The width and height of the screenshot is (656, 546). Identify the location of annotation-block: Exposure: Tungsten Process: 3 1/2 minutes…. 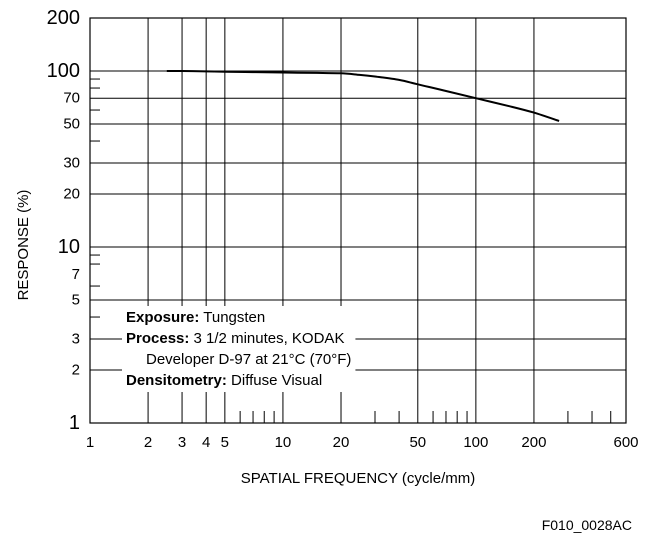
(238, 349).